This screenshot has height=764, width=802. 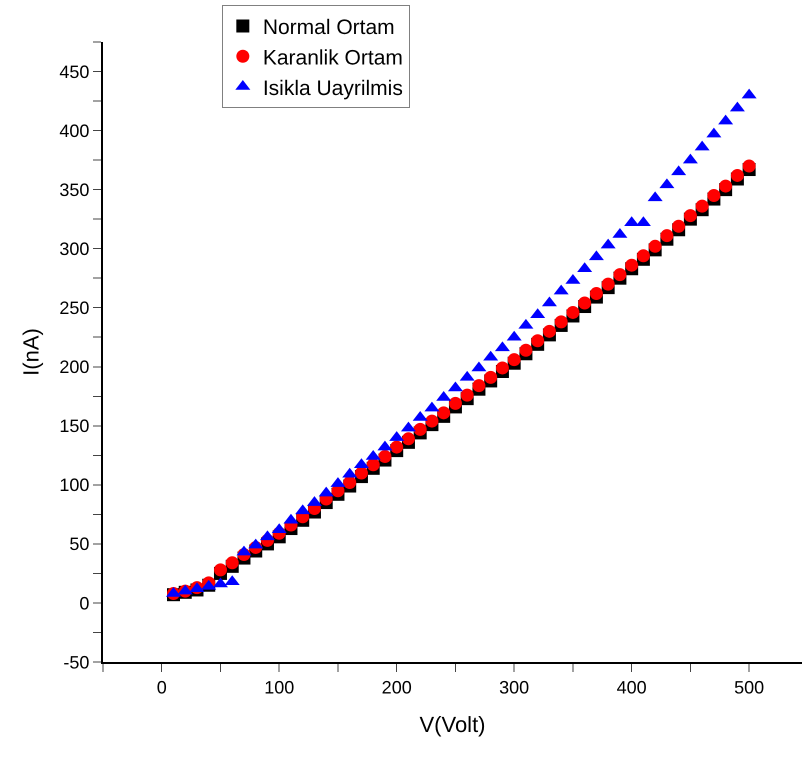 I want to click on legend-label: Normal Ortam, so click(x=328, y=28).